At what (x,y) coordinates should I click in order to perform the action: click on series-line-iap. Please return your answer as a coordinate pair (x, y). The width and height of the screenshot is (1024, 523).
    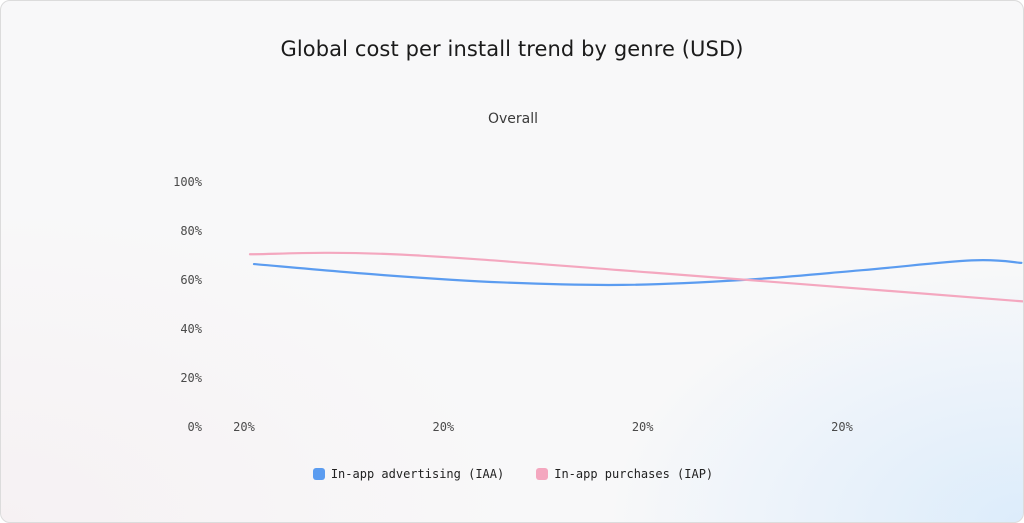
    Looking at the image, I should click on (635, 277).